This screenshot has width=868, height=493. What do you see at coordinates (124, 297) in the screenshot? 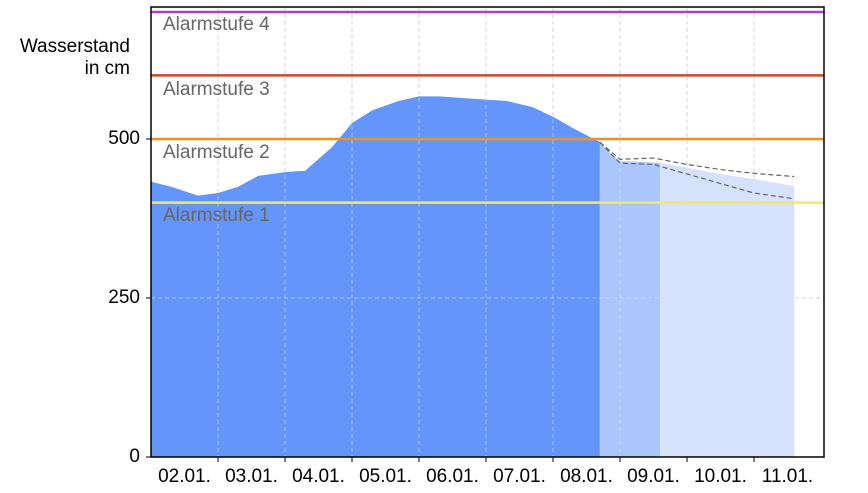
I see `y-tick-label: 250` at bounding box center [124, 297].